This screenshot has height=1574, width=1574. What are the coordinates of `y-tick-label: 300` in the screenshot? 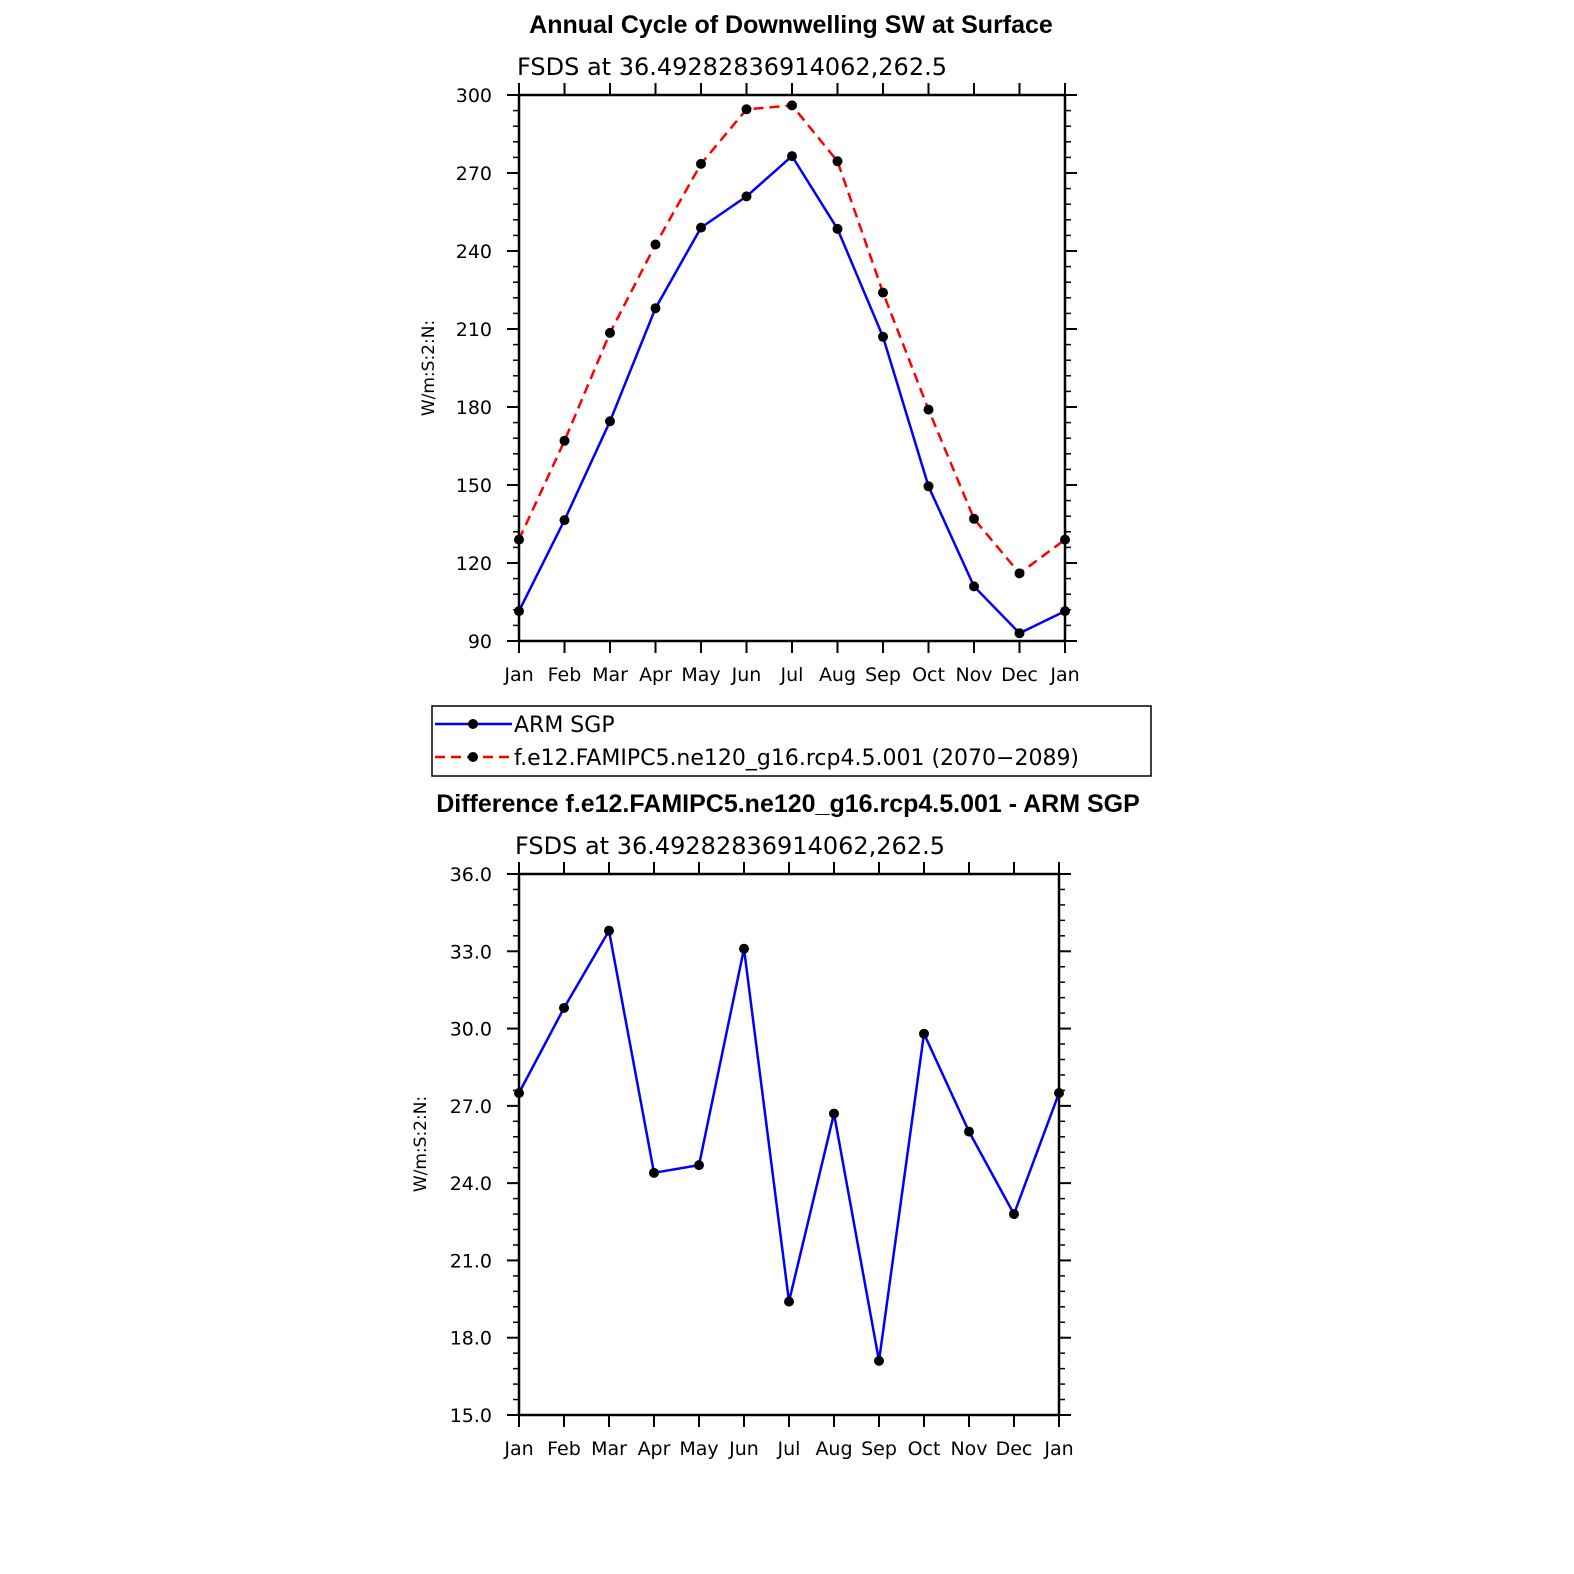 It's located at (474, 96).